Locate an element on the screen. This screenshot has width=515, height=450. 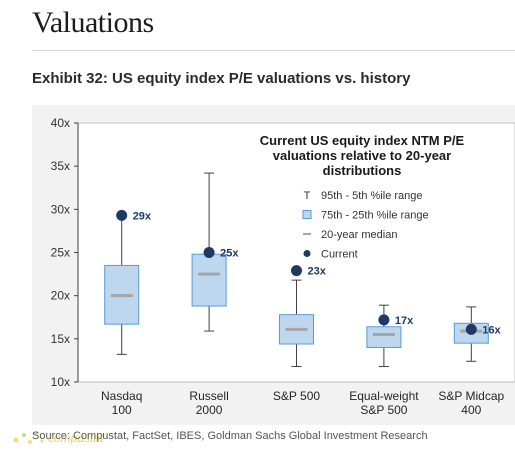
current-value-label: 23x is located at coordinates (317, 272).